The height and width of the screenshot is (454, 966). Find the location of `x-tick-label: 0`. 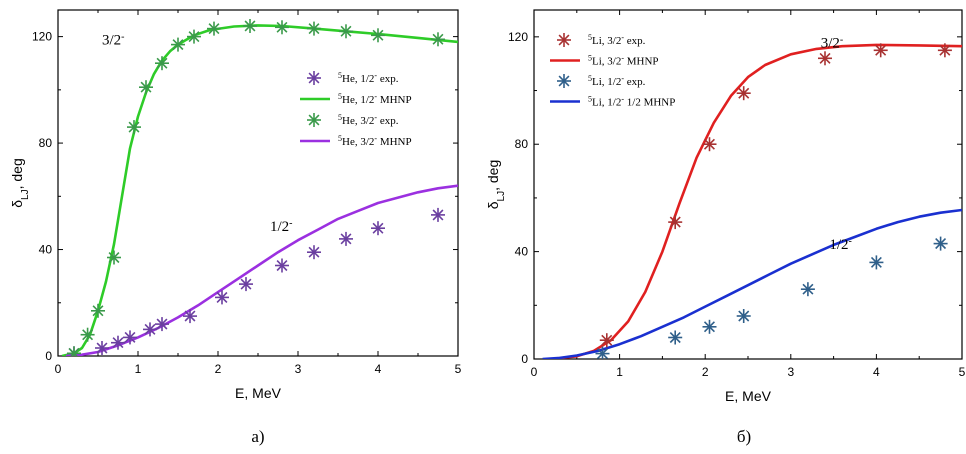

x-tick-label: 0 is located at coordinates (534, 372).